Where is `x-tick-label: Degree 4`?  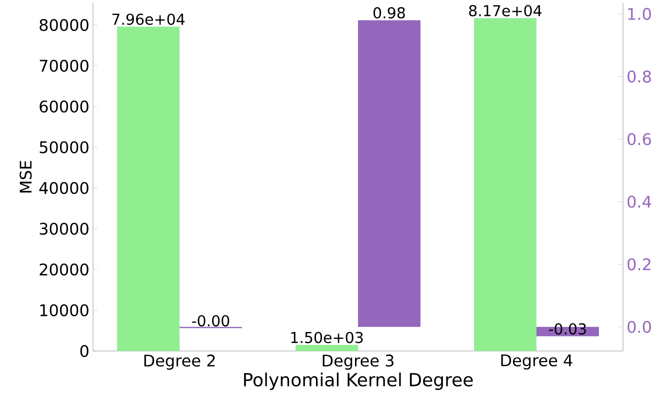
x-tick-label: Degree 4 is located at coordinates (536, 362).